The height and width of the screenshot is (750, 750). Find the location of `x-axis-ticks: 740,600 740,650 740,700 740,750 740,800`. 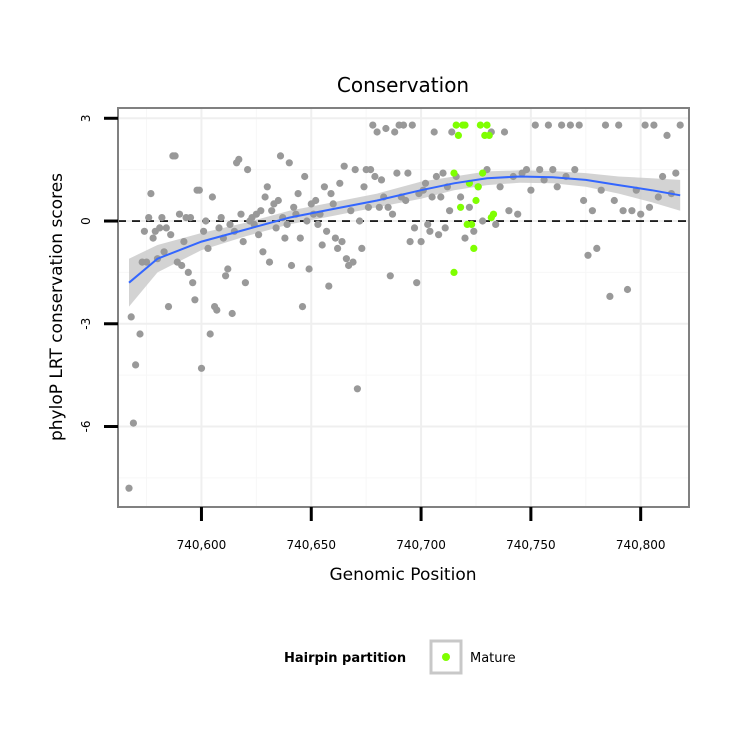

x-axis-ticks: 740,600 740,650 740,700 740,750 740,800 is located at coordinates (421, 529).